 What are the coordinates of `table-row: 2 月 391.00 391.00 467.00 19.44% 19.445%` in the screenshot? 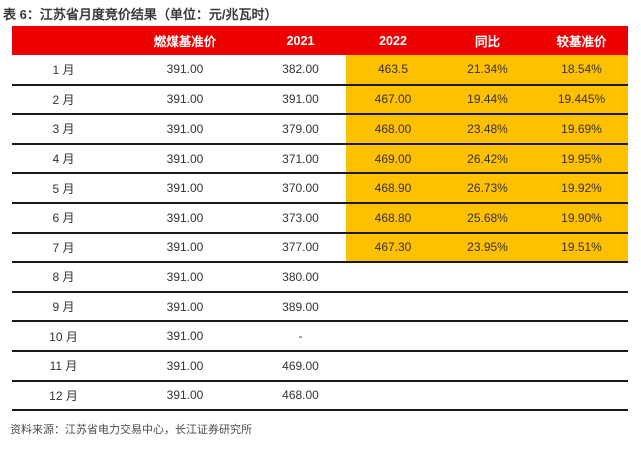 It's located at (320, 100).